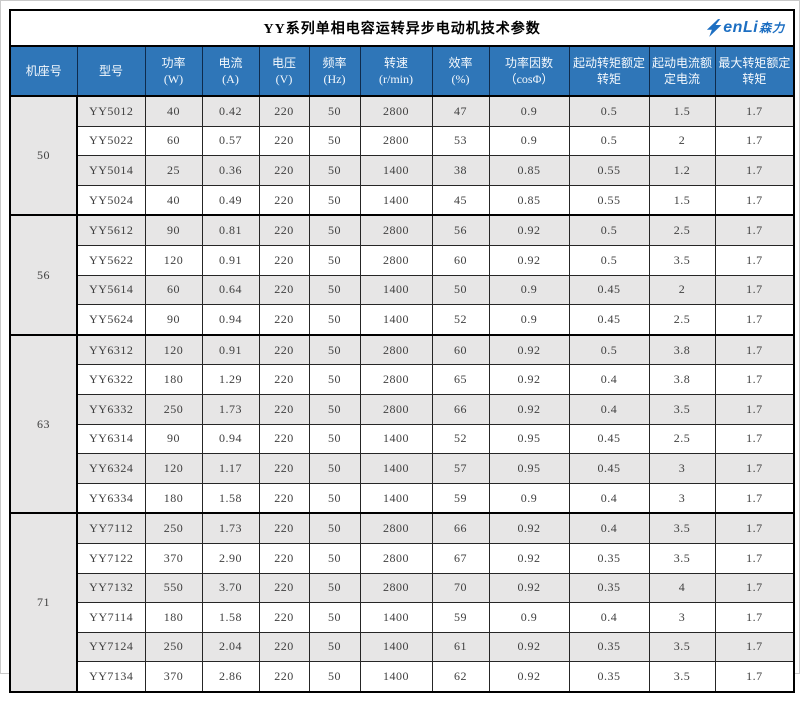 This screenshot has width=800, height=701. Describe the element at coordinates (460, 62) in the screenshot. I see `col-header-label: 效率` at that location.